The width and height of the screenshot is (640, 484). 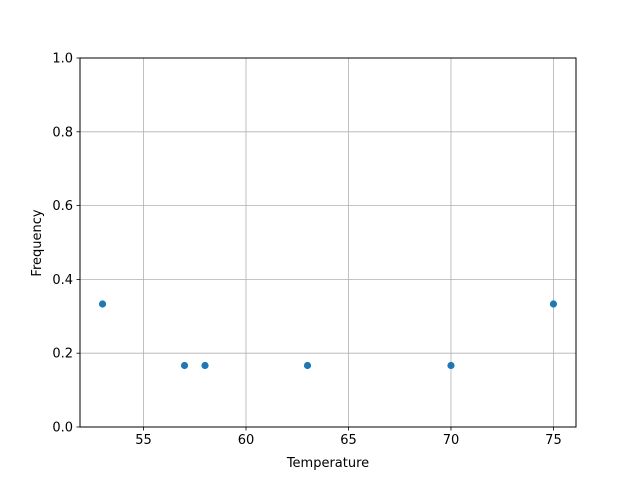 I want to click on x-tick-label: 70, so click(x=451, y=440).